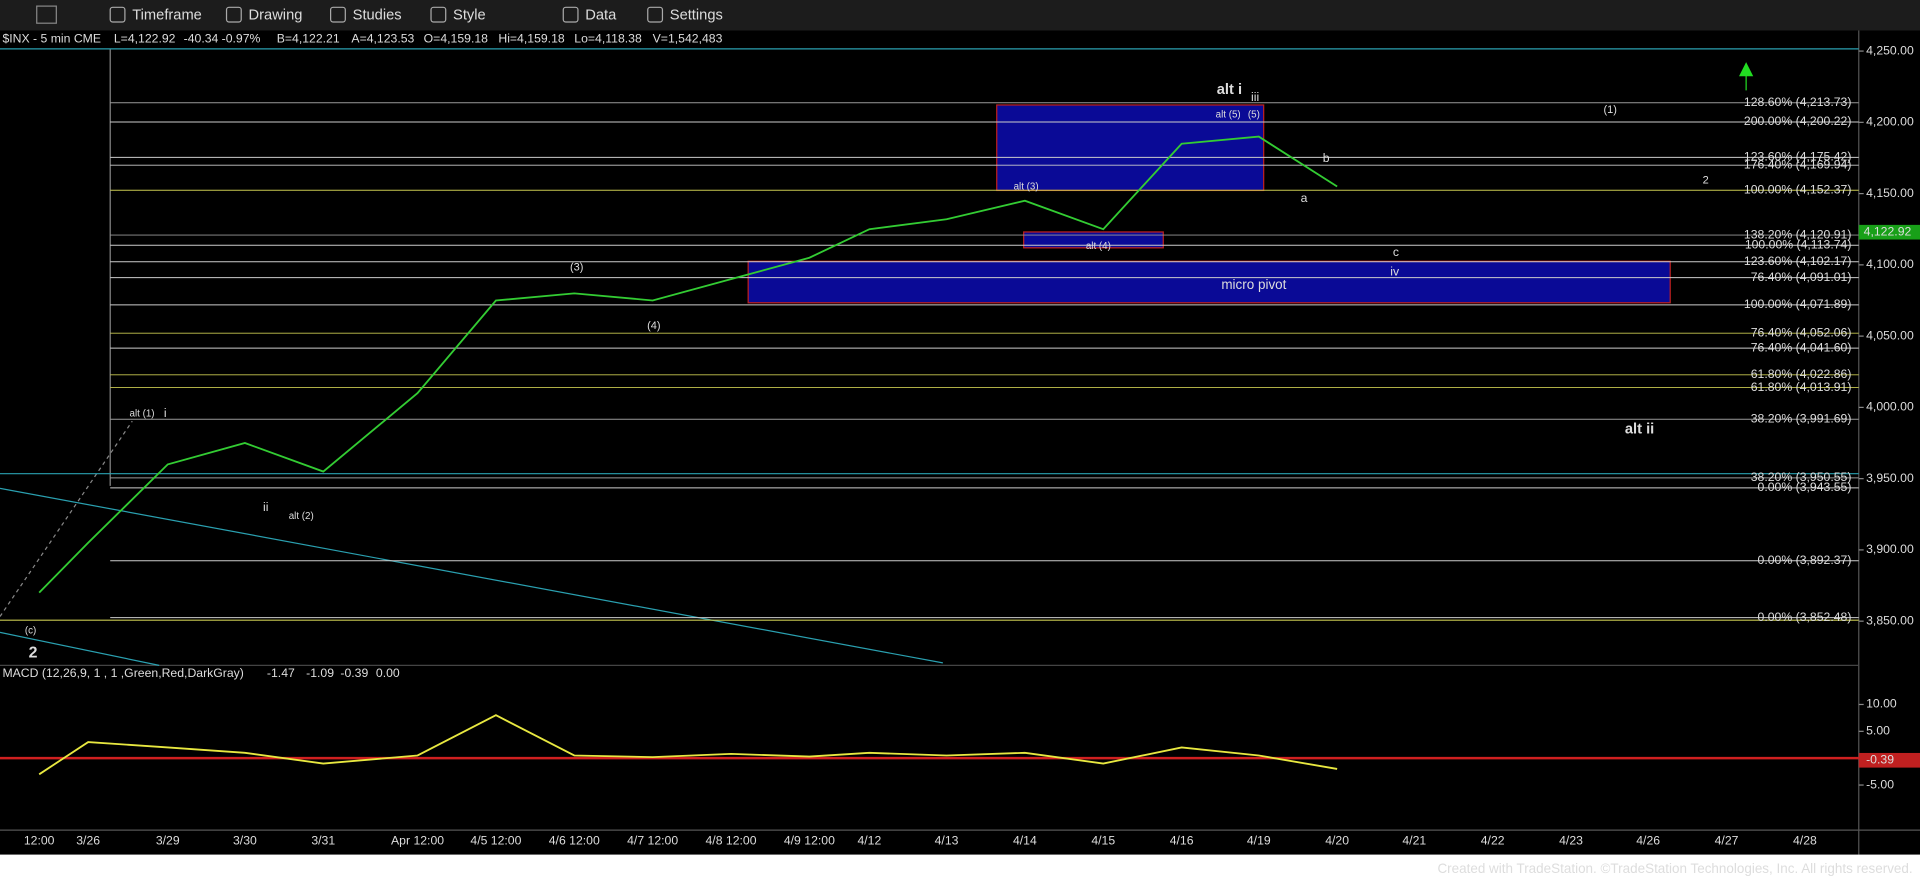 Image resolution: width=1920 pixels, height=879 pixels. What do you see at coordinates (1890, 193) in the screenshot?
I see `y-tick-label: 4,150.00` at bounding box center [1890, 193].